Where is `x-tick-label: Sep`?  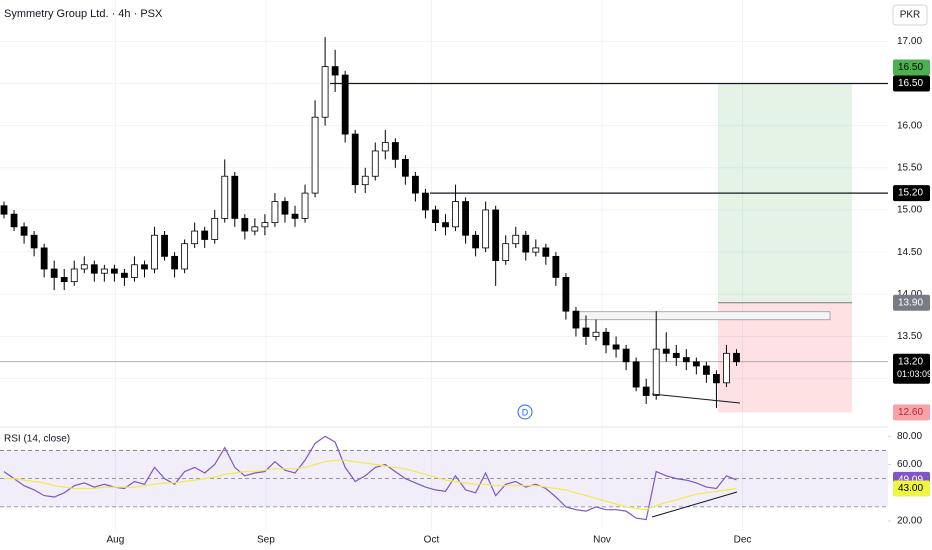
x-tick-label: Sep is located at coordinates (266, 540).